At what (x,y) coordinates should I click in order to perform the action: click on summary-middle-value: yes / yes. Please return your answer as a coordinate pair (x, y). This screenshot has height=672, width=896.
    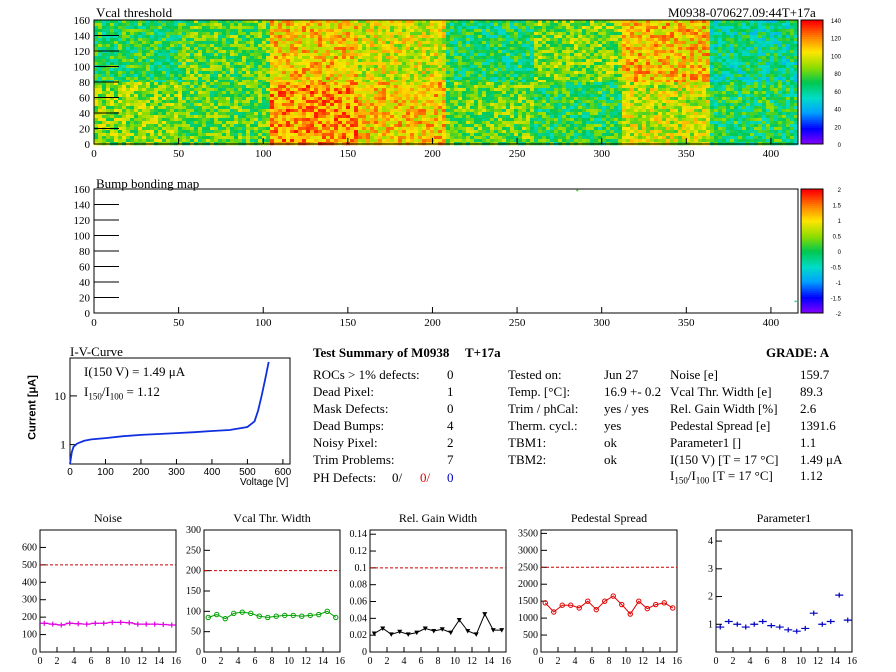
    Looking at the image, I should click on (626, 408).